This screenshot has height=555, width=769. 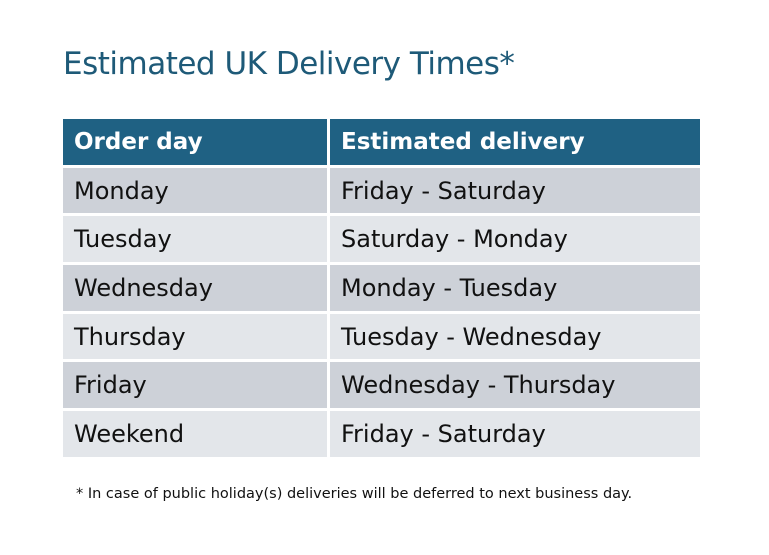 I want to click on table-row: Monday Friday - Saturday, so click(x=381, y=190).